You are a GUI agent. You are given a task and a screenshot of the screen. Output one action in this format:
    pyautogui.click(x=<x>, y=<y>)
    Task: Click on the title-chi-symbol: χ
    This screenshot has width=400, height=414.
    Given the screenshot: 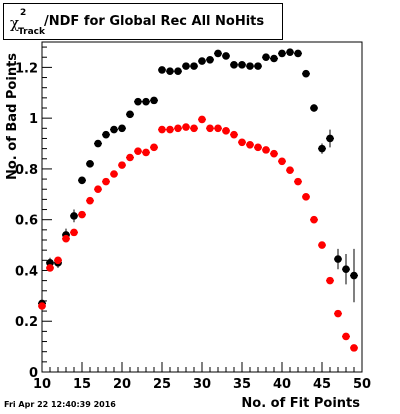 What is the action you would take?
    pyautogui.click(x=15, y=23)
    